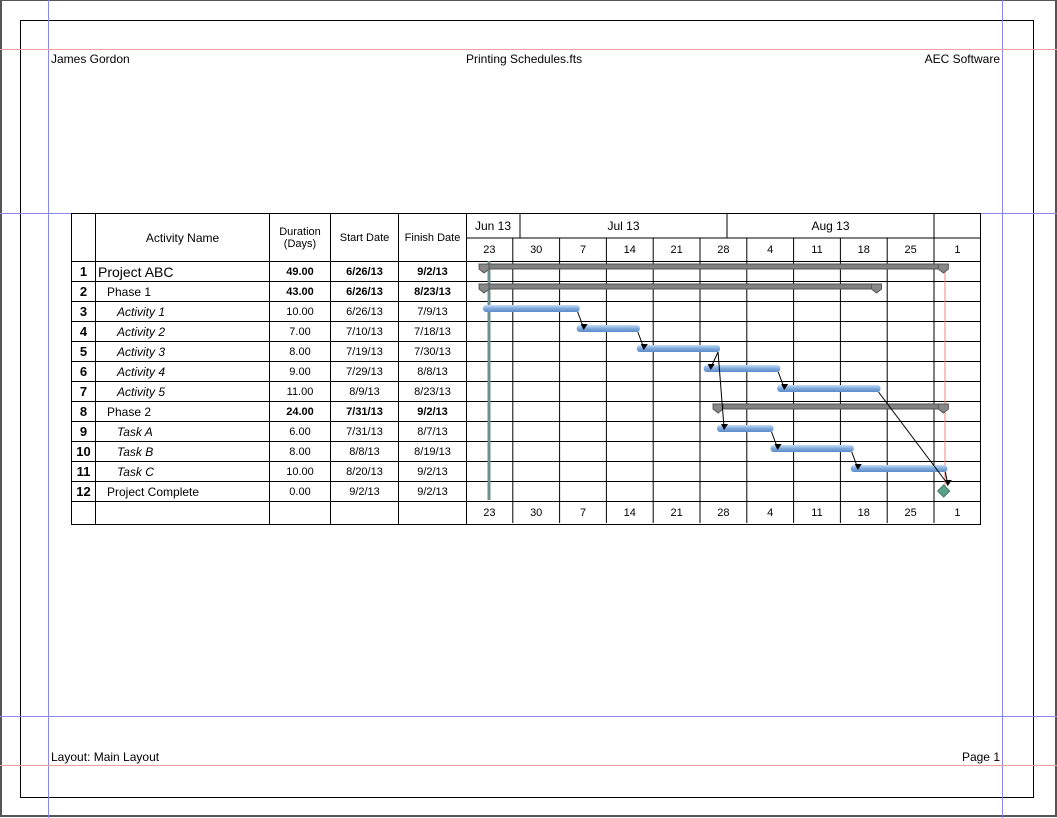  Describe the element at coordinates (770, 513) in the screenshot. I see `week-label-bottom: 4` at that location.